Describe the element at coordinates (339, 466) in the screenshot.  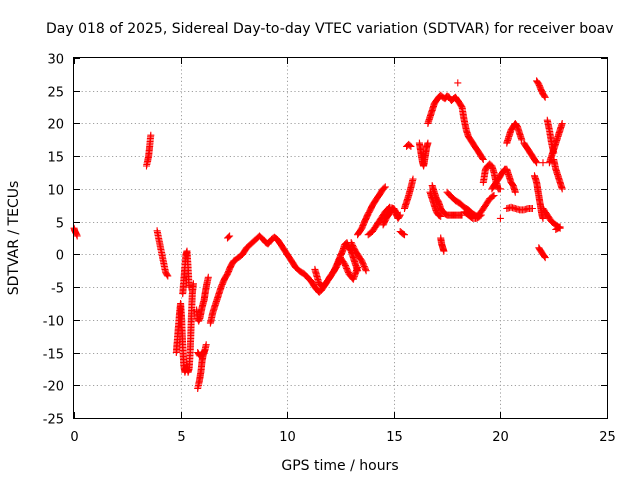
I see `x-axis-label: GPS time / hours` at that location.